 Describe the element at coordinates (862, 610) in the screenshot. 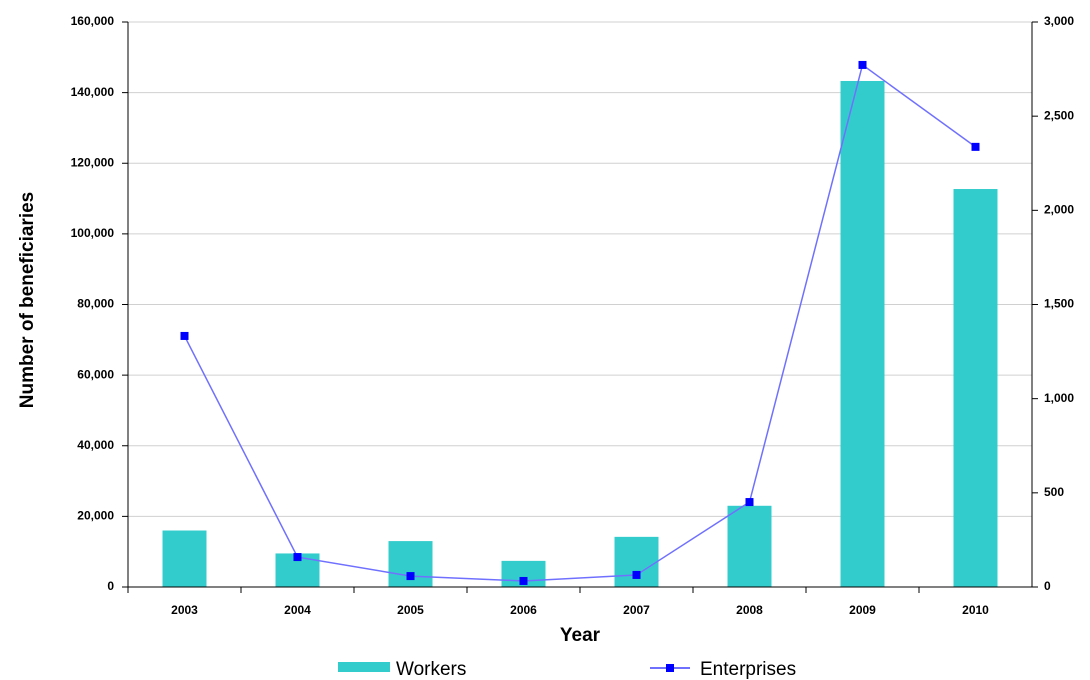

I see `x-tick-label: 2009` at that location.